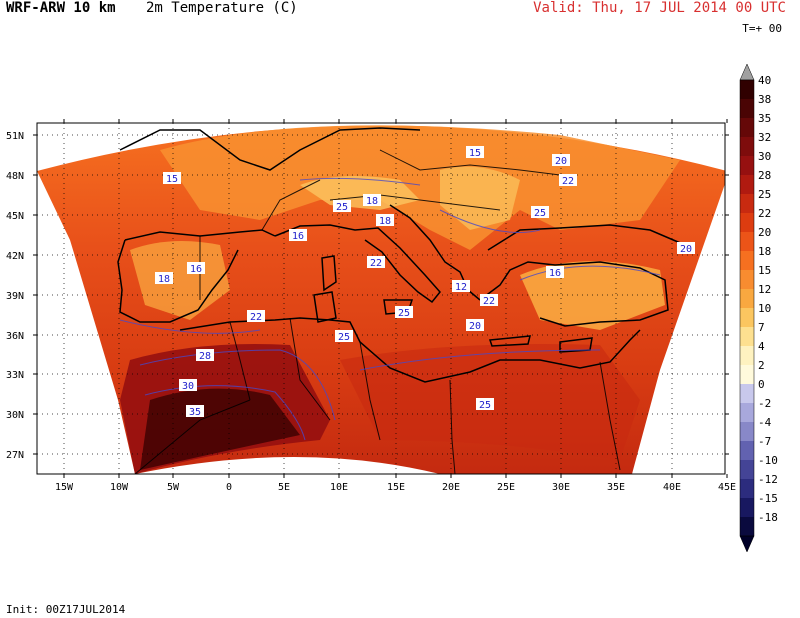 The image size is (800, 618). I want to click on lon-label: 10E, so click(339, 487).